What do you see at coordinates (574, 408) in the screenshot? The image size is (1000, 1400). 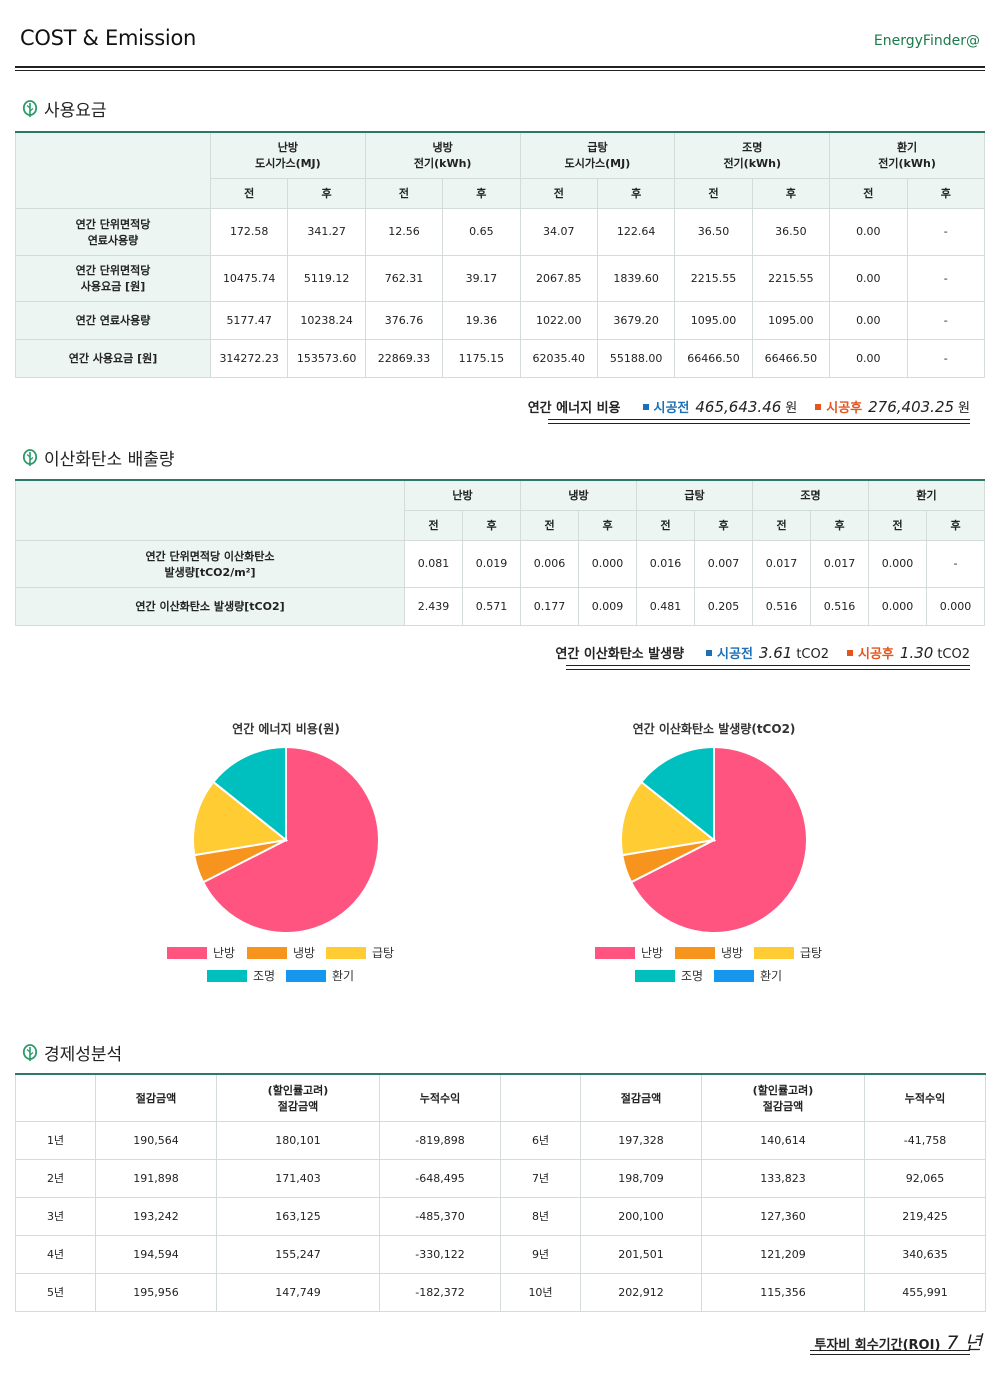 I see `summary-label: 연간 에너지 비용` at bounding box center [574, 408].